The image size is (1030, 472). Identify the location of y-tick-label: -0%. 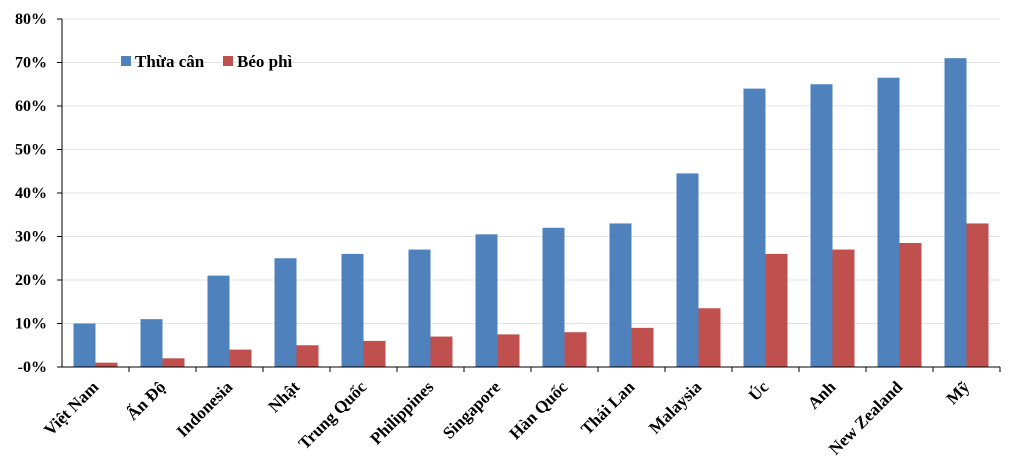
(32, 367).